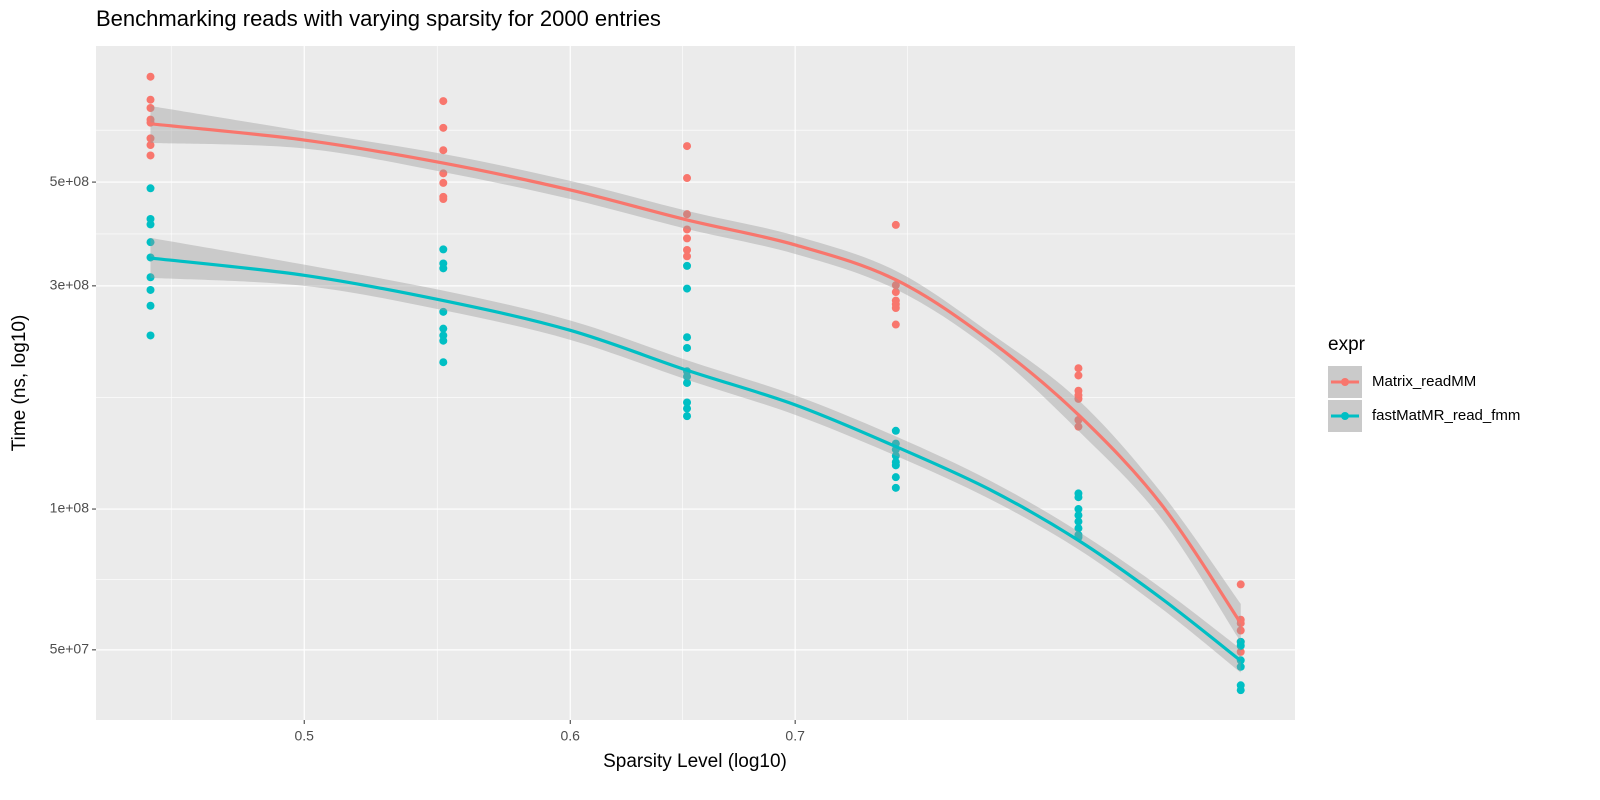 The width and height of the screenshot is (1600, 800). What do you see at coordinates (304, 736) in the screenshot?
I see `x-tick-label: 0.5` at bounding box center [304, 736].